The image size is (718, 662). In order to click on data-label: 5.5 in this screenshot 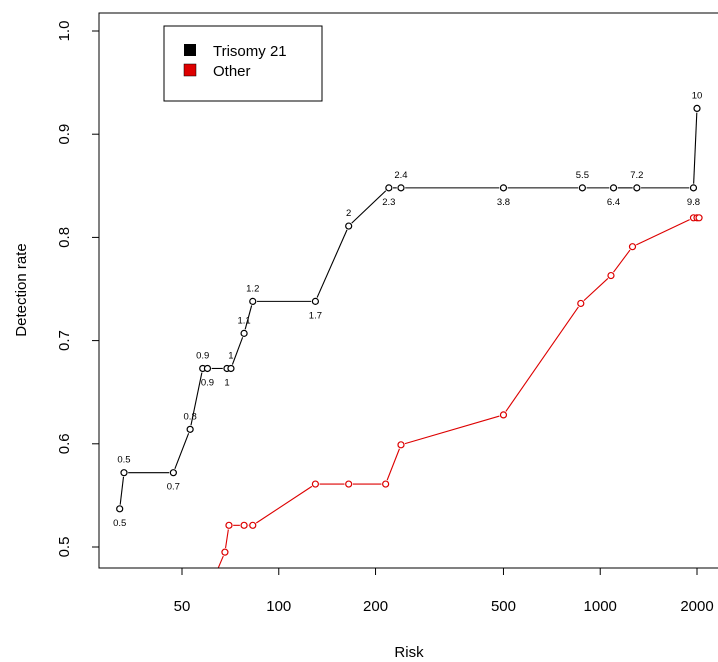, I will do `click(582, 175)`.